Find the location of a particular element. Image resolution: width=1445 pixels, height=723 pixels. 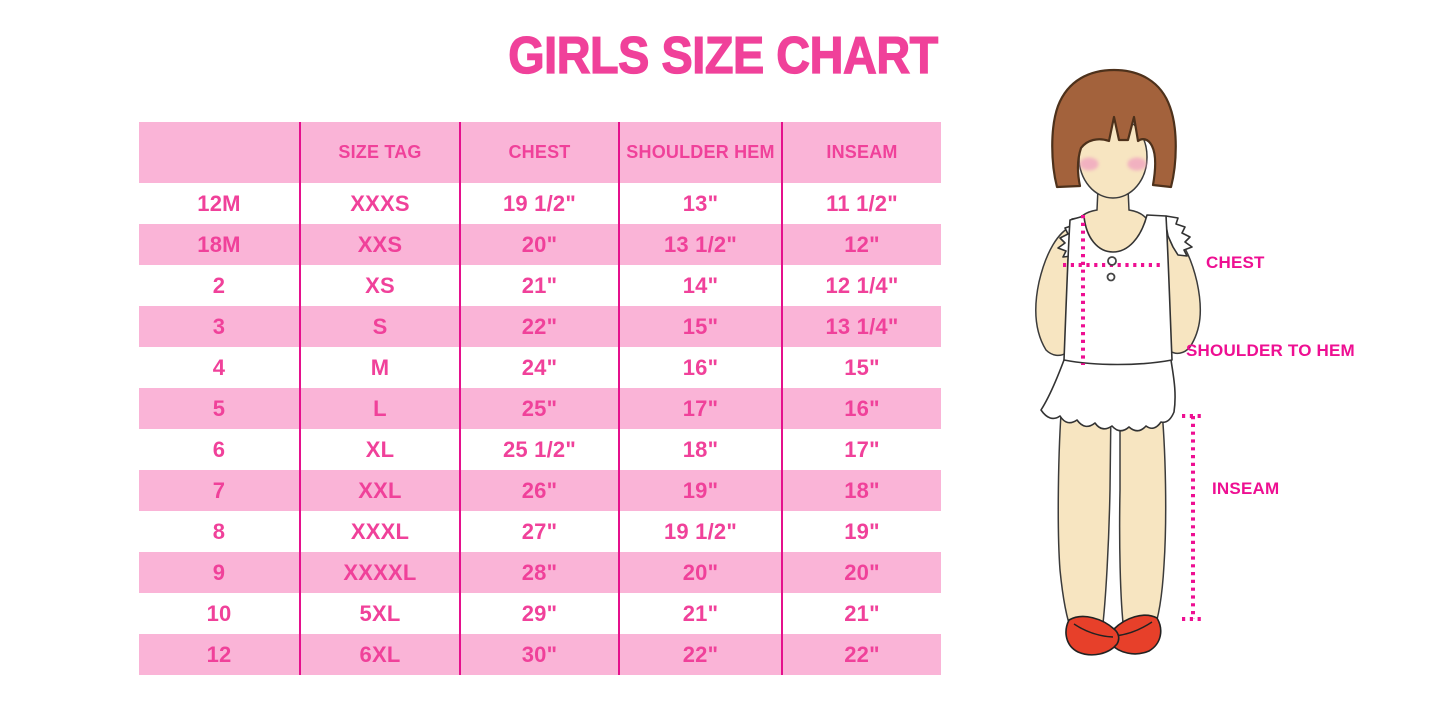

table-cell: 6XL is located at coordinates (379, 654).